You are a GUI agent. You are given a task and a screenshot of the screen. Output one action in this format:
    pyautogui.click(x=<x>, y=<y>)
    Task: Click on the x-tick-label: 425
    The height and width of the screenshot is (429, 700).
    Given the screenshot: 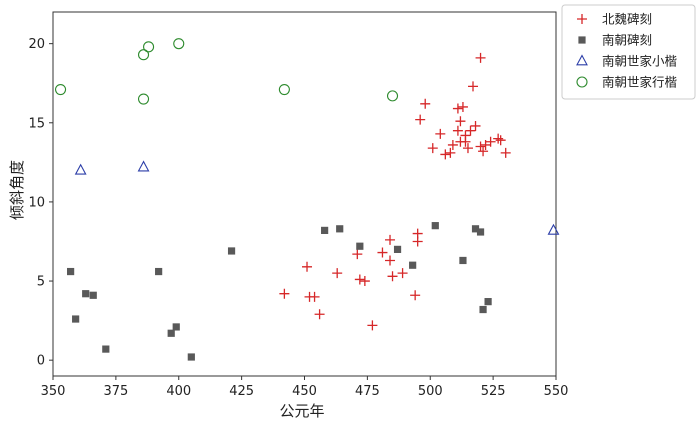 What is the action you would take?
    pyautogui.click(x=241, y=391)
    